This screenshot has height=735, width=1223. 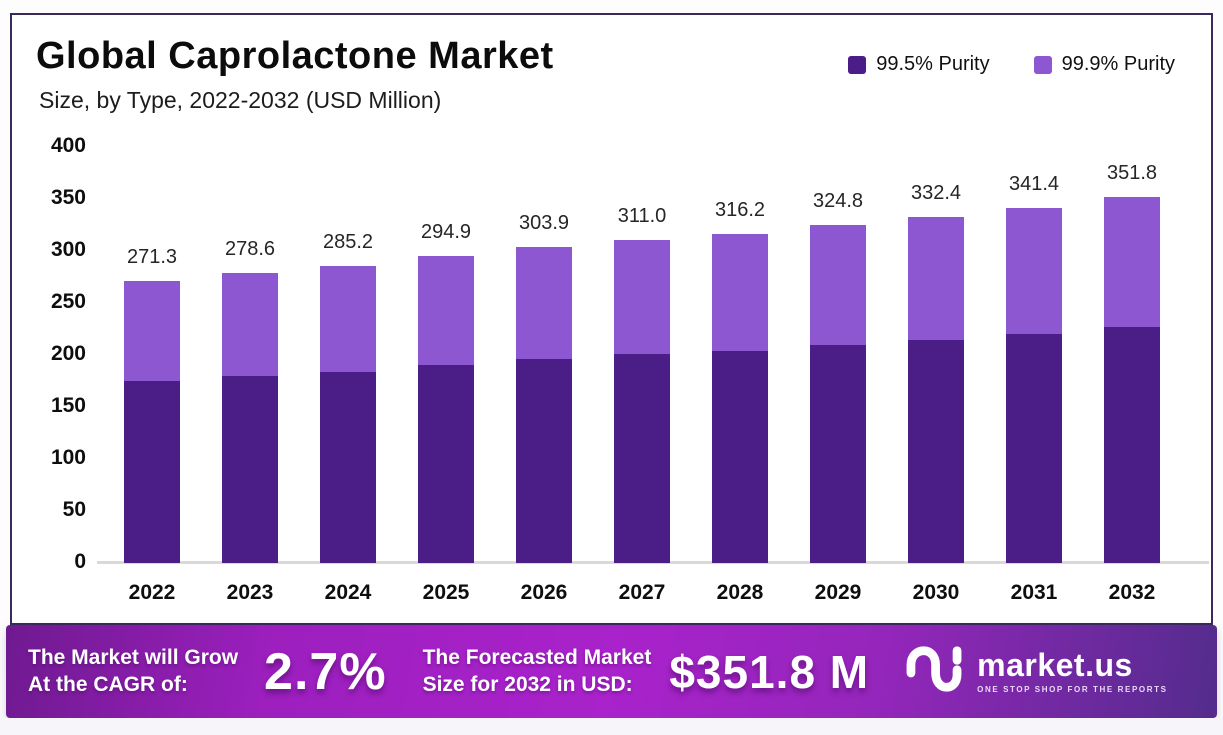 I want to click on bar-value-label: 285.2, so click(x=348, y=242).